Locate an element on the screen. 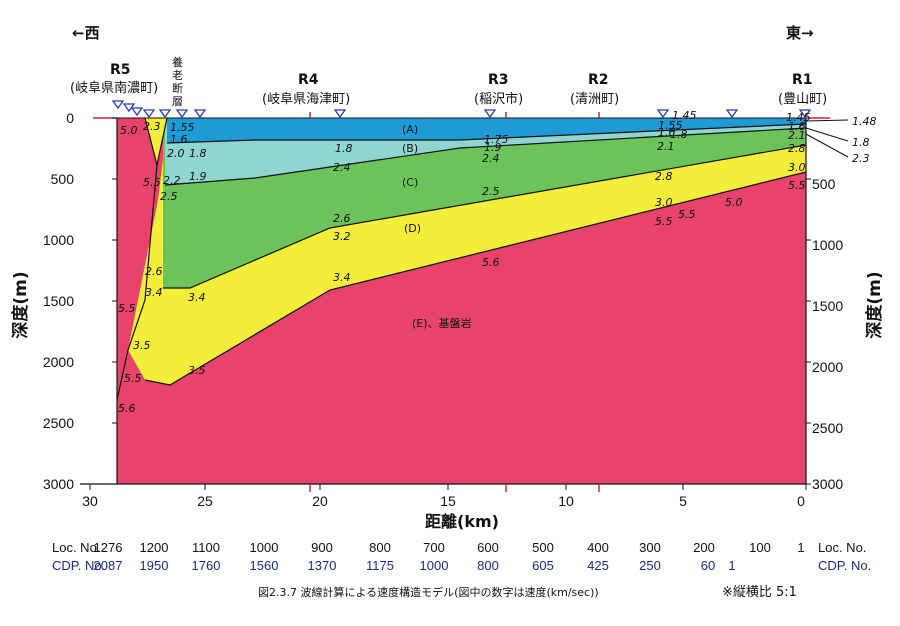 This screenshot has height=626, width=900. cdp-value: 60 is located at coordinates (708, 565).